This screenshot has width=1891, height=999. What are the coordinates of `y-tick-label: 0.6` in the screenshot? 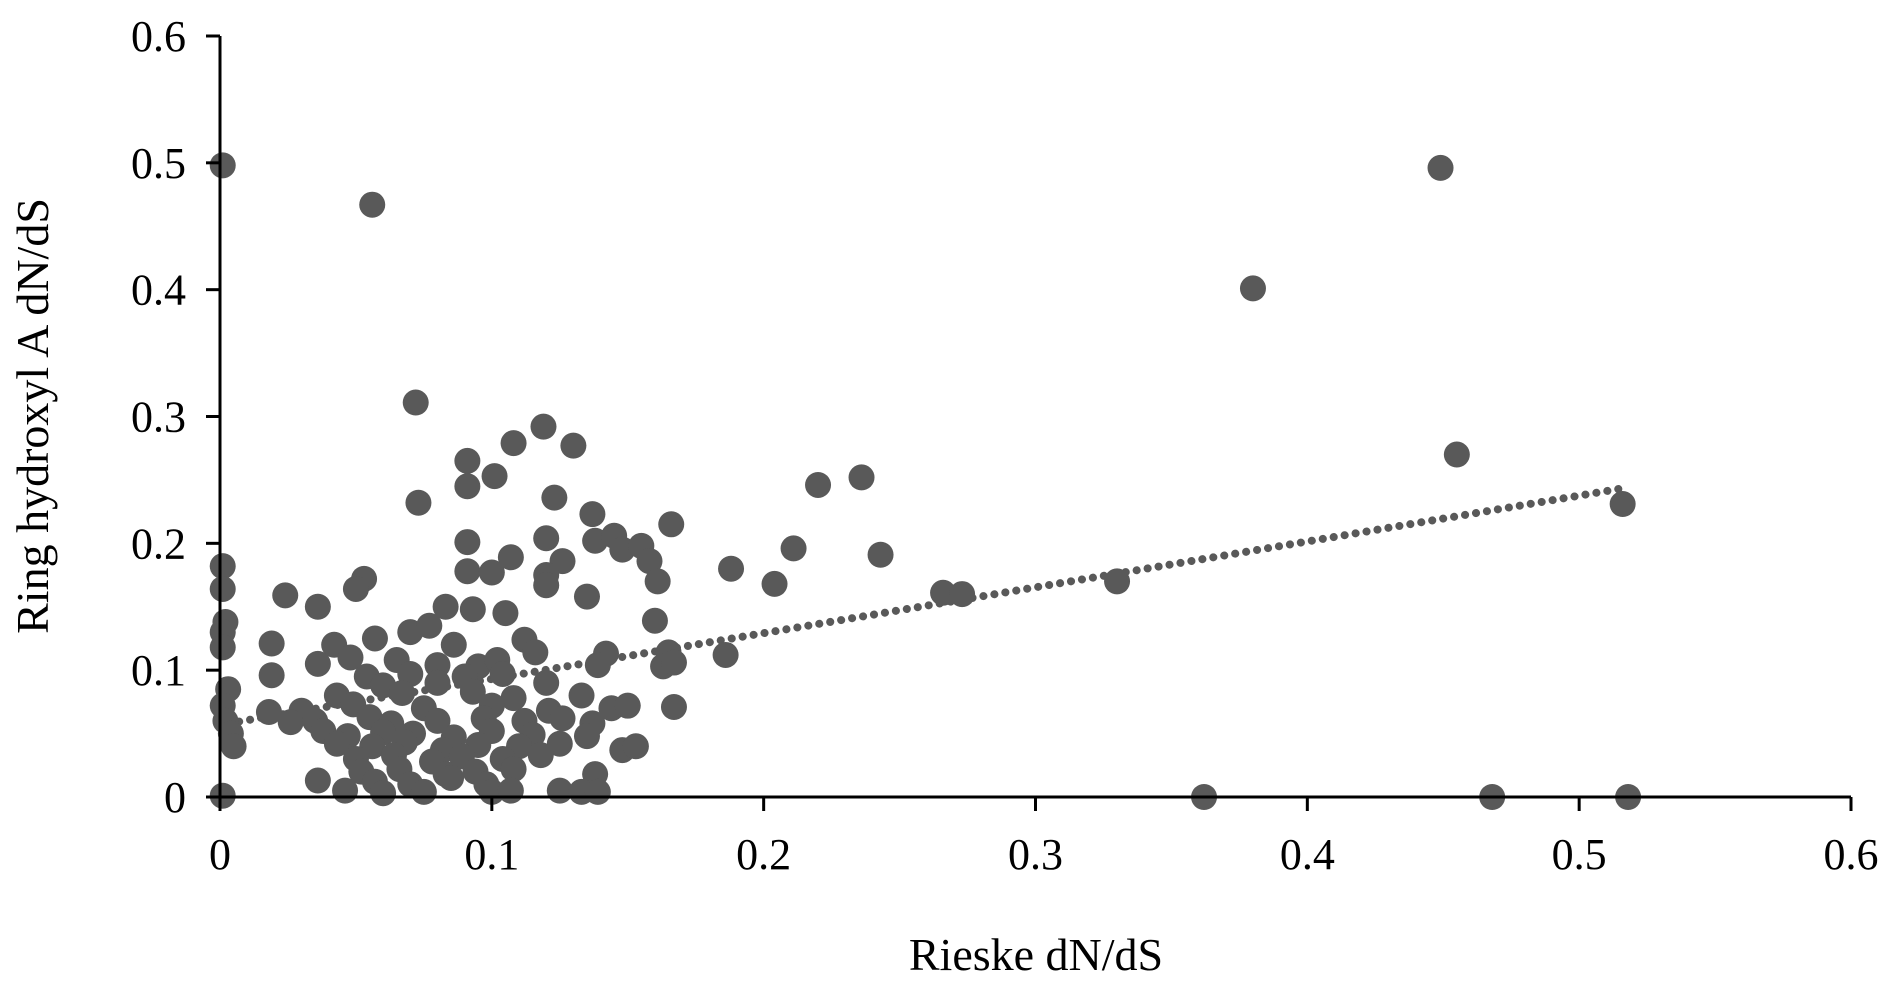 It's located at (158, 36).